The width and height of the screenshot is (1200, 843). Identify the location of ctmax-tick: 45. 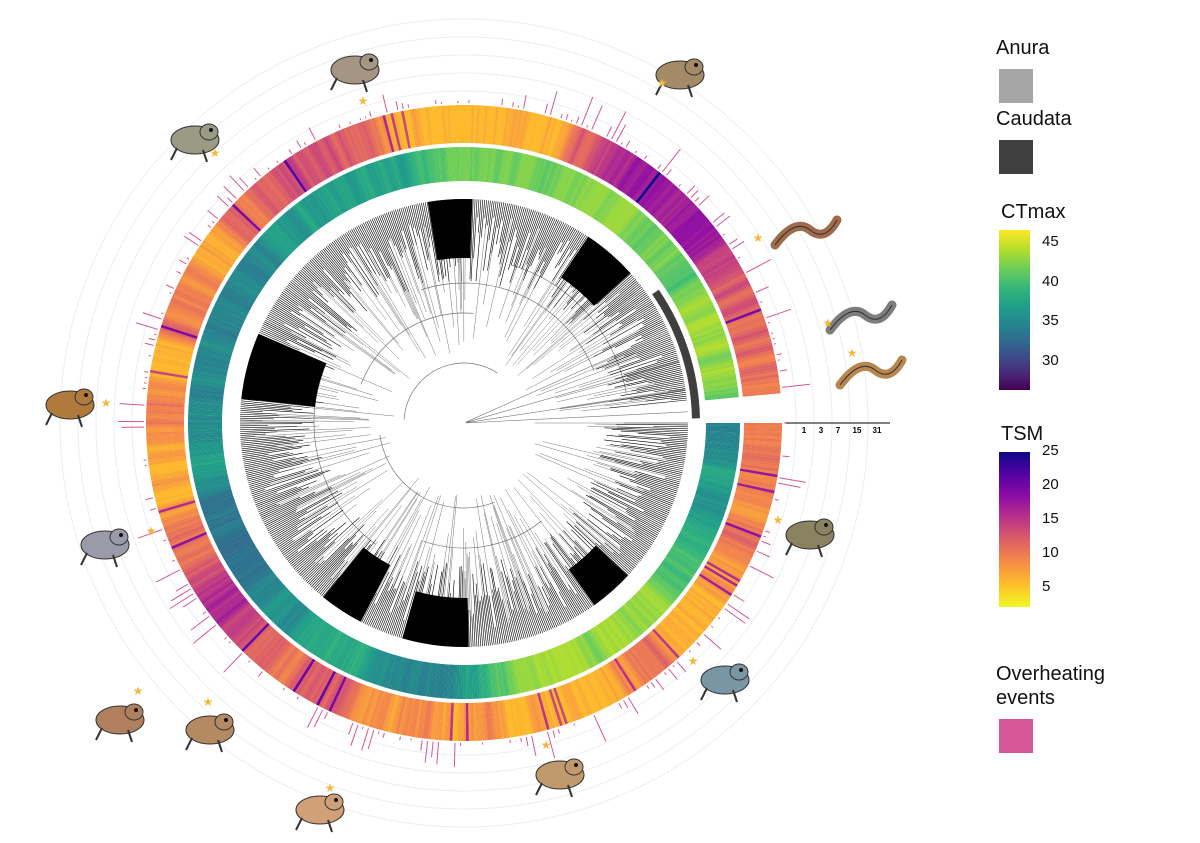
(1050, 241).